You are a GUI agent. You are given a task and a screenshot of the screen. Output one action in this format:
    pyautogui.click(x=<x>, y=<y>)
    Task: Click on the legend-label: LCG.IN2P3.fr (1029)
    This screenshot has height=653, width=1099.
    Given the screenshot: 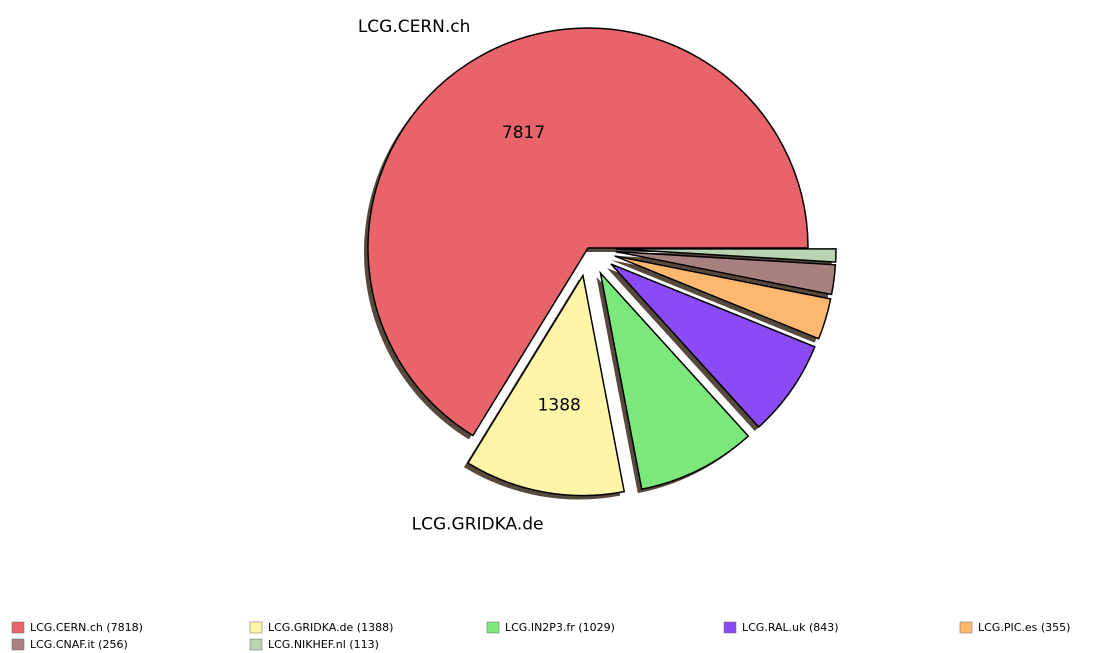 What is the action you would take?
    pyautogui.click(x=560, y=627)
    